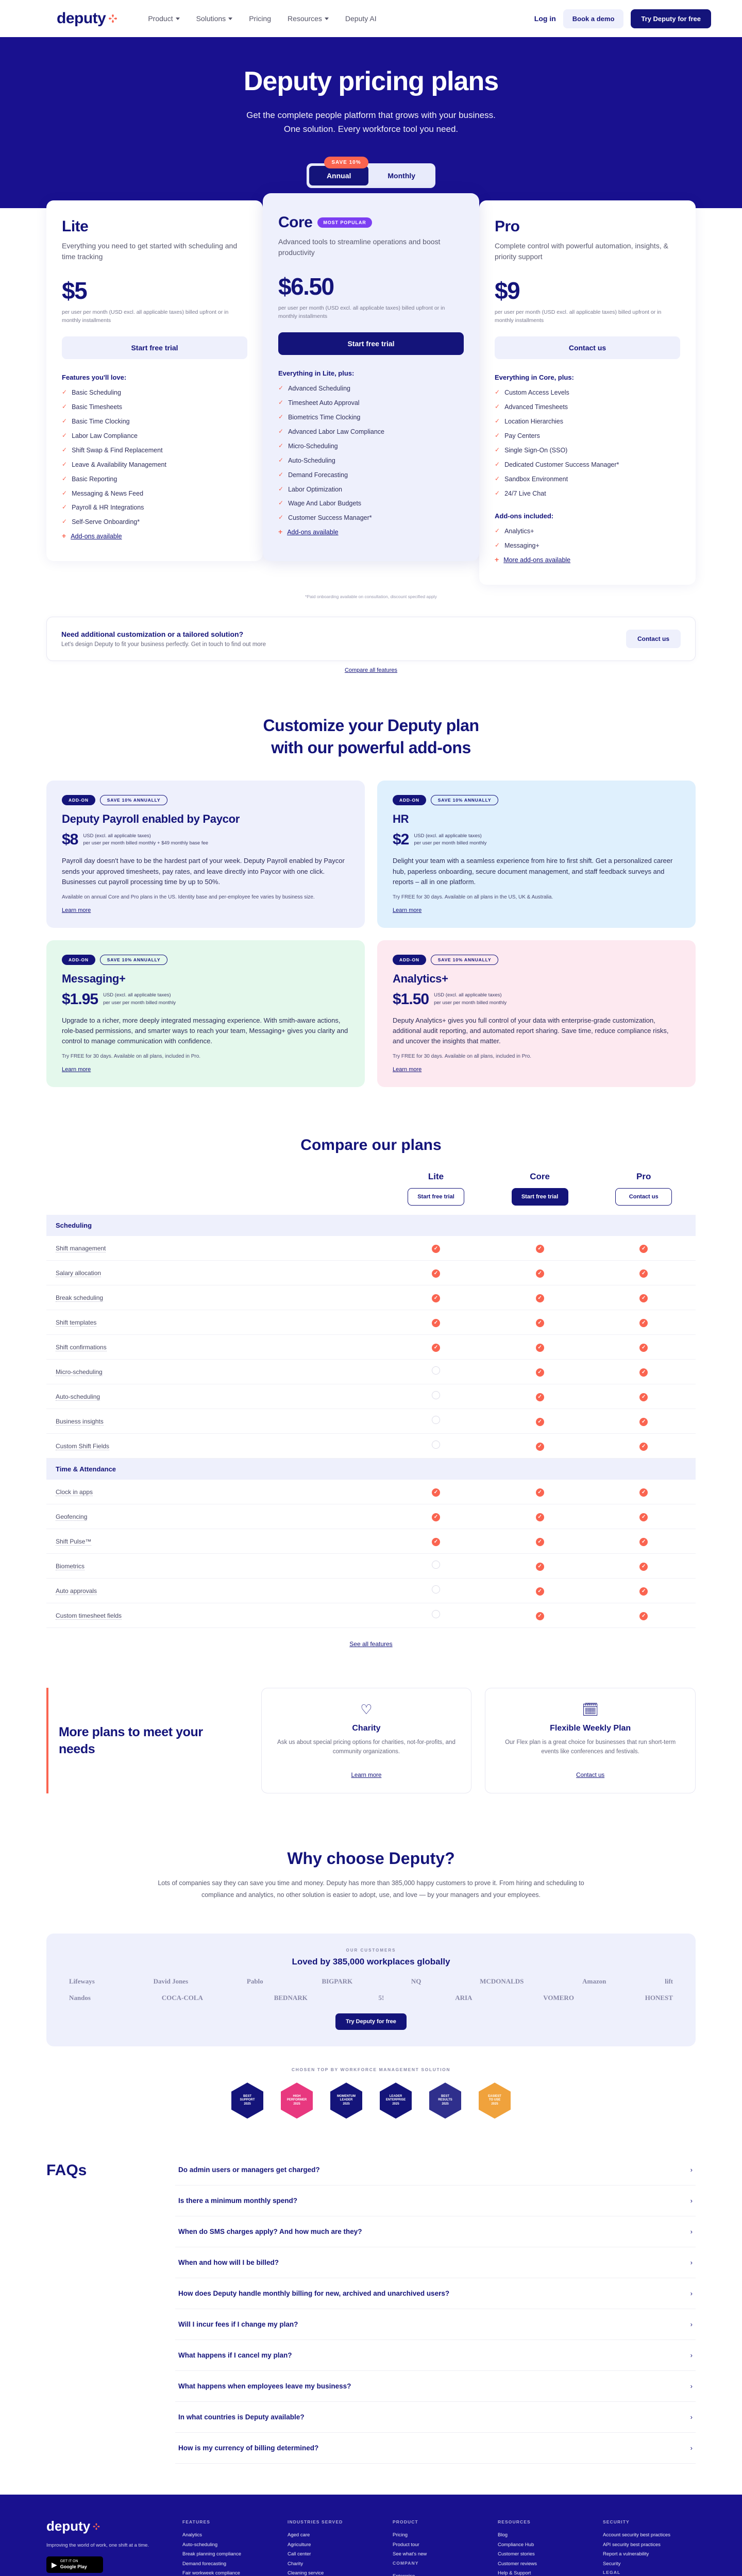 The width and height of the screenshot is (742, 2576). I want to click on footer-link: Customer reviews, so click(517, 2564).